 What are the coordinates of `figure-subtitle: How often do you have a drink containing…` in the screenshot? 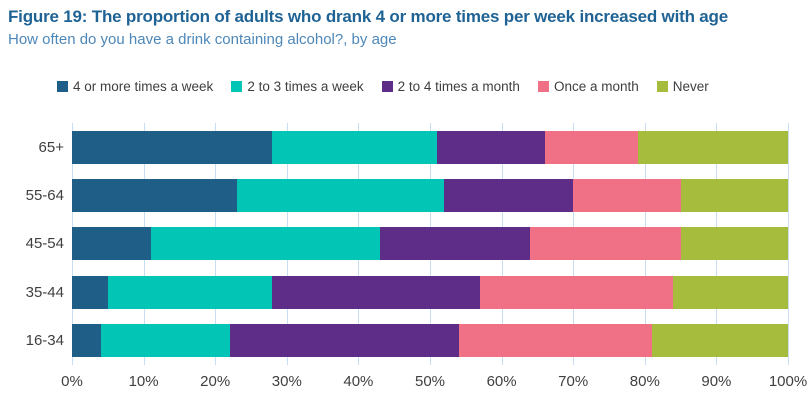 It's located at (202, 39).